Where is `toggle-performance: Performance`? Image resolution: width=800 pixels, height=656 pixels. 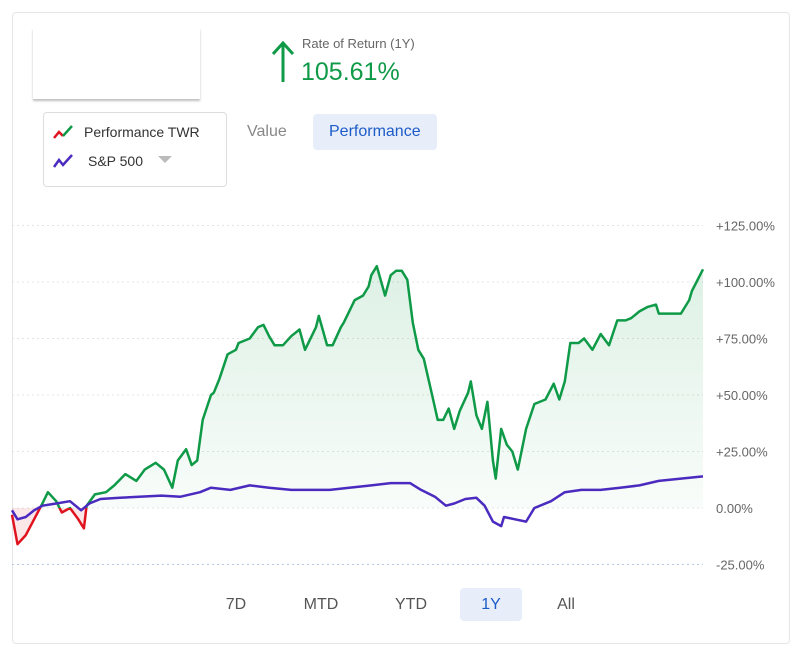 toggle-performance: Performance is located at coordinates (375, 132).